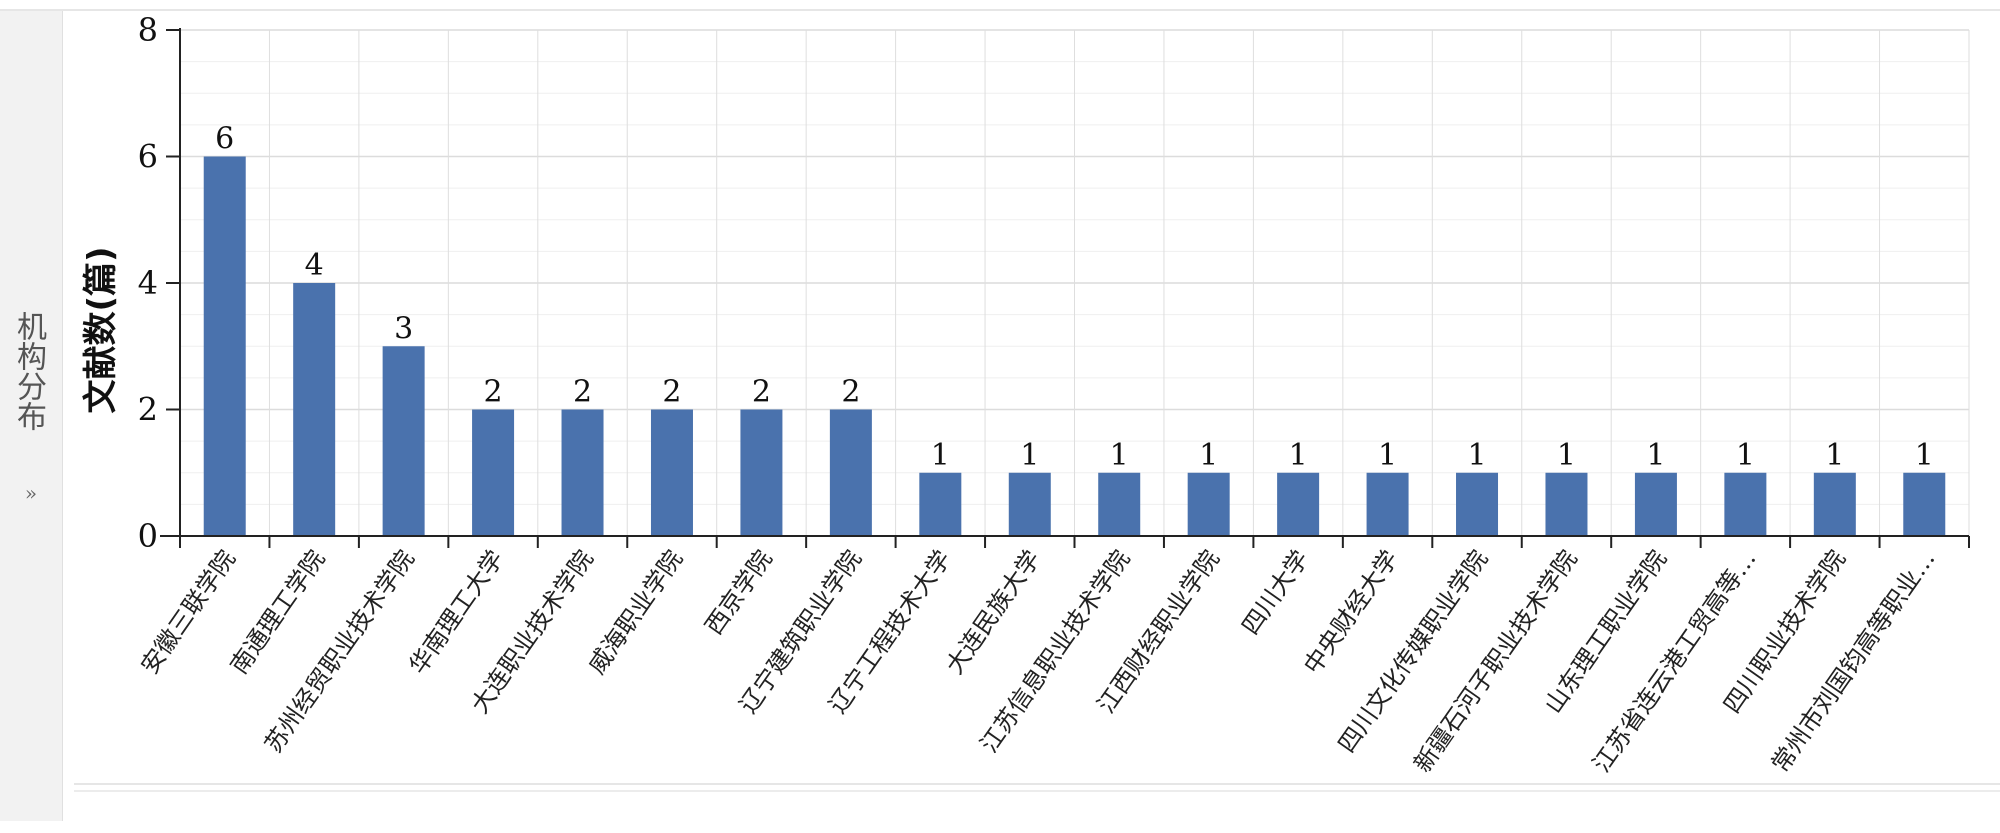  What do you see at coordinates (1275, 592) in the screenshot?
I see `x-tick-label: 四川大学` at bounding box center [1275, 592].